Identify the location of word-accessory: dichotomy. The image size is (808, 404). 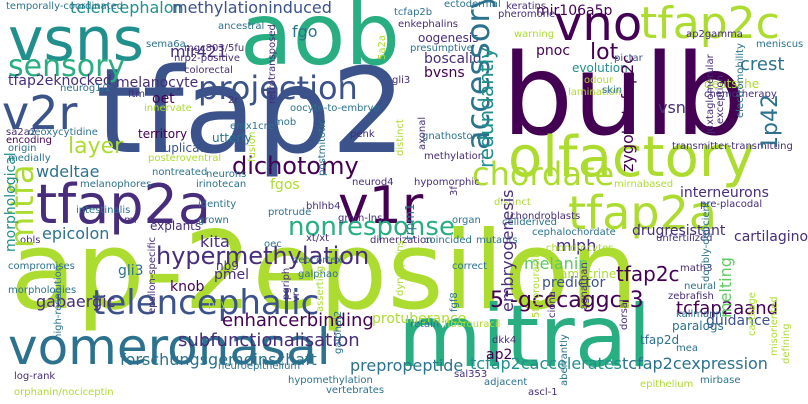
(295, 166).